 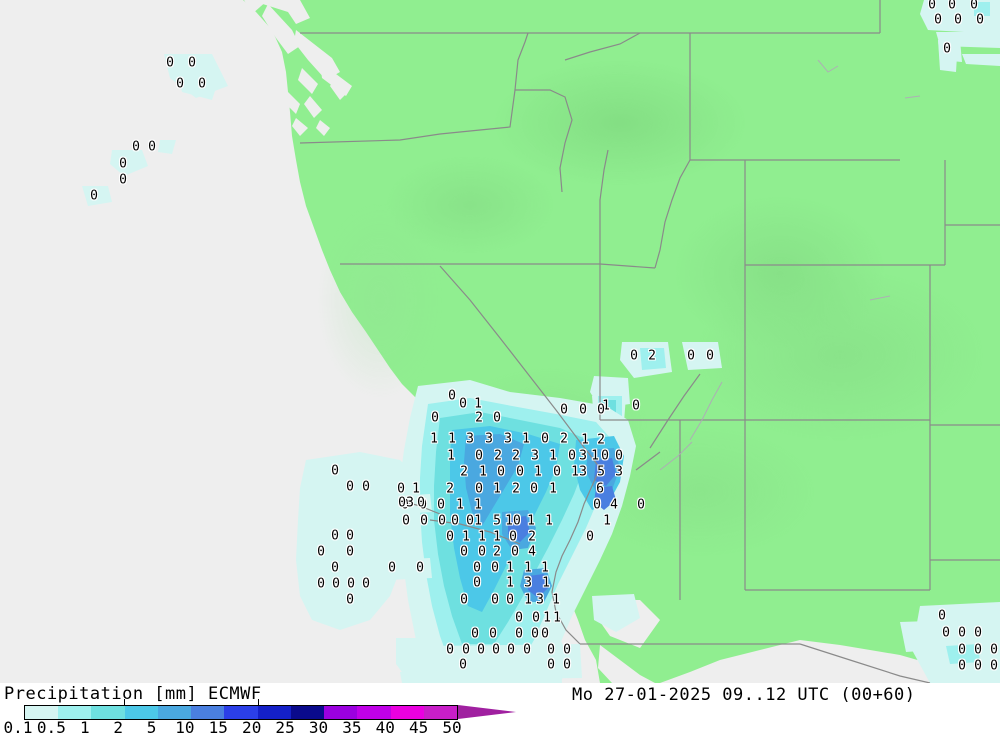 What do you see at coordinates (18, 725) in the screenshot?
I see `colorbar-label-0.1: 0.1` at bounding box center [18, 725].